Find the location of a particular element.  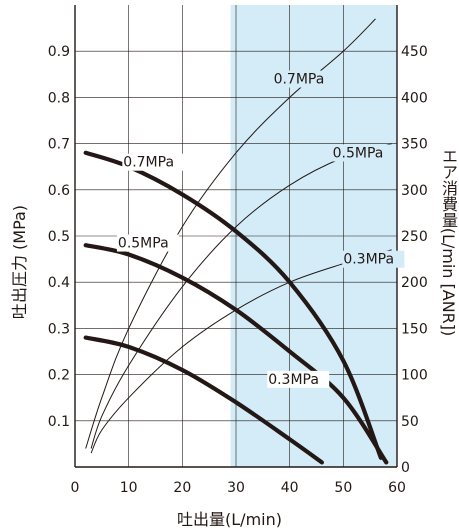

y-axis-left-title: 吐出圧力 (MPa) is located at coordinates (19, 262).